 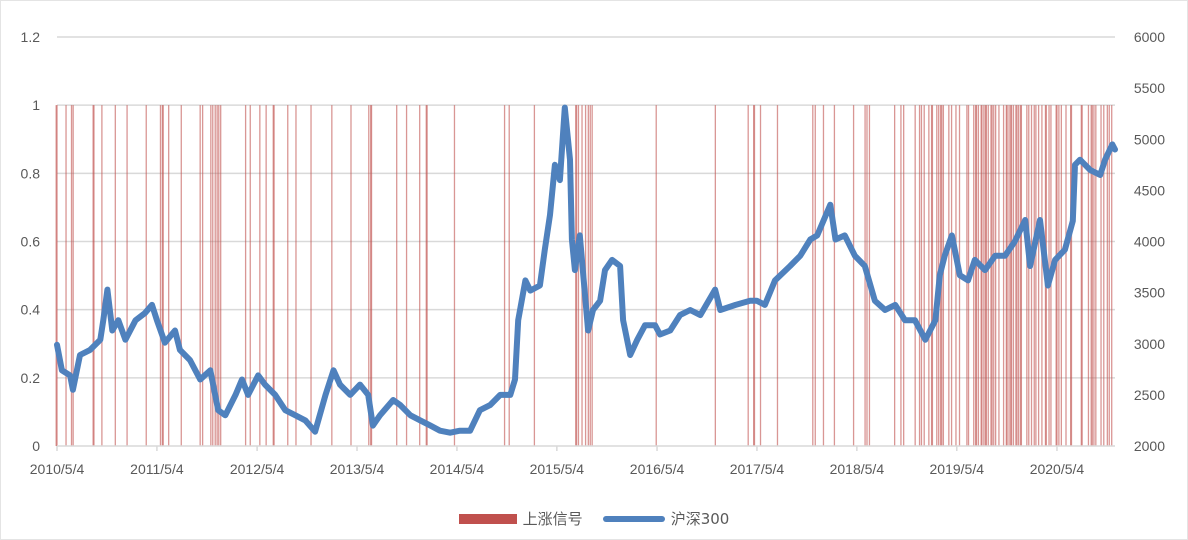 I want to click on x-tick-label: 2015/5/4, so click(x=557, y=469).